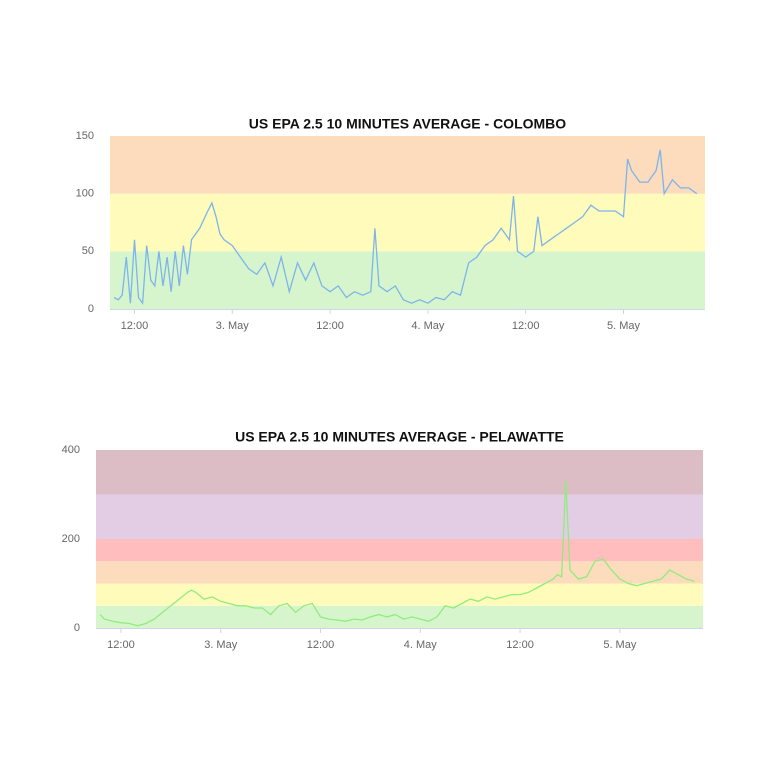 This screenshot has width=768, height=768. I want to click on chart-title: US EPA 2.5 10 MINUTES AVERAGE - COLOMBO, so click(407, 124).